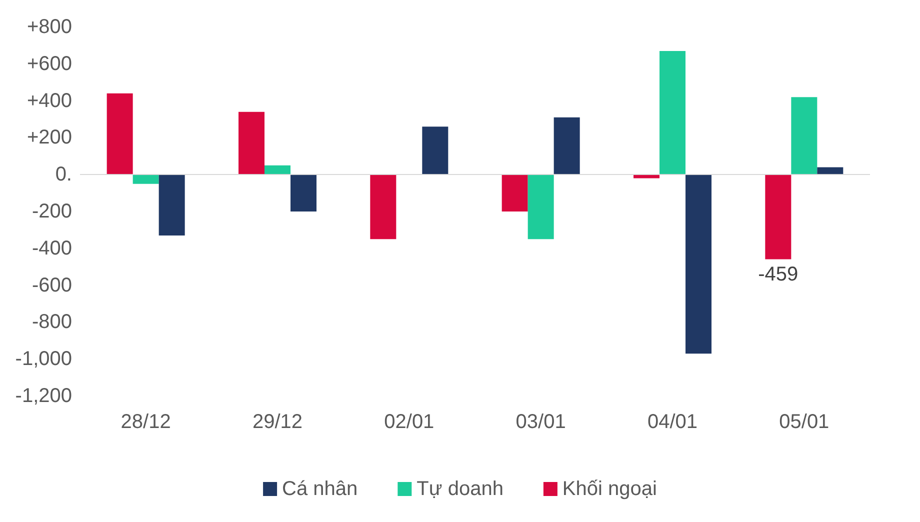 The width and height of the screenshot is (920, 522). I want to click on y-tick-label: -1,000, so click(43, 359).